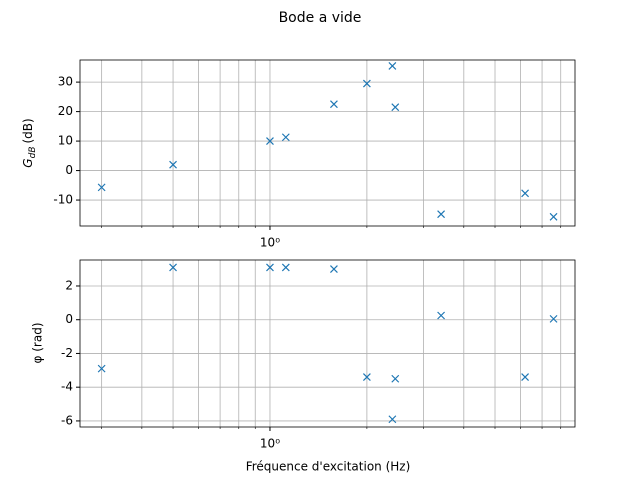 This screenshot has height=480, width=640. What do you see at coordinates (328, 467) in the screenshot?
I see `x-axis-label: Fréquence d'excitation (Hz)` at bounding box center [328, 467].